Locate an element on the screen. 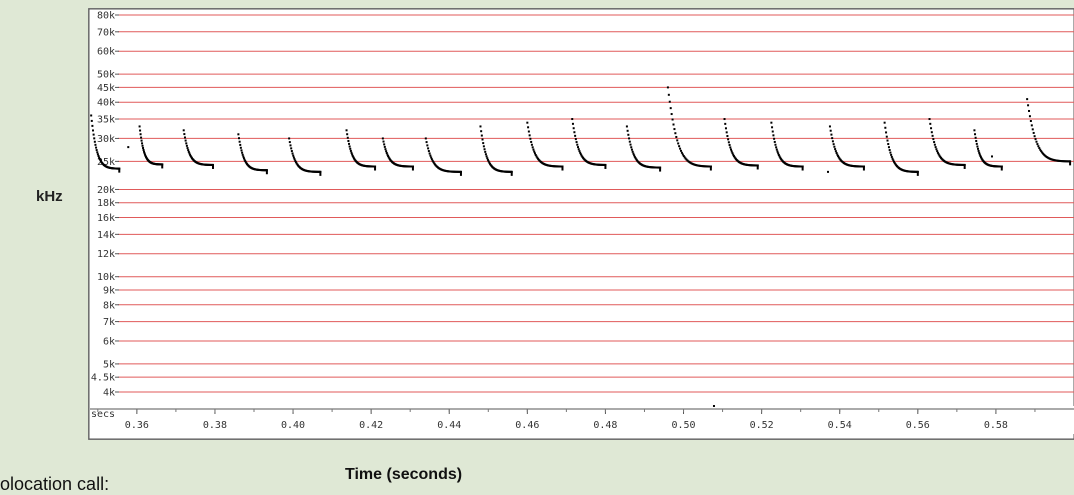  y-tick-label: 9k is located at coordinates (109, 290).